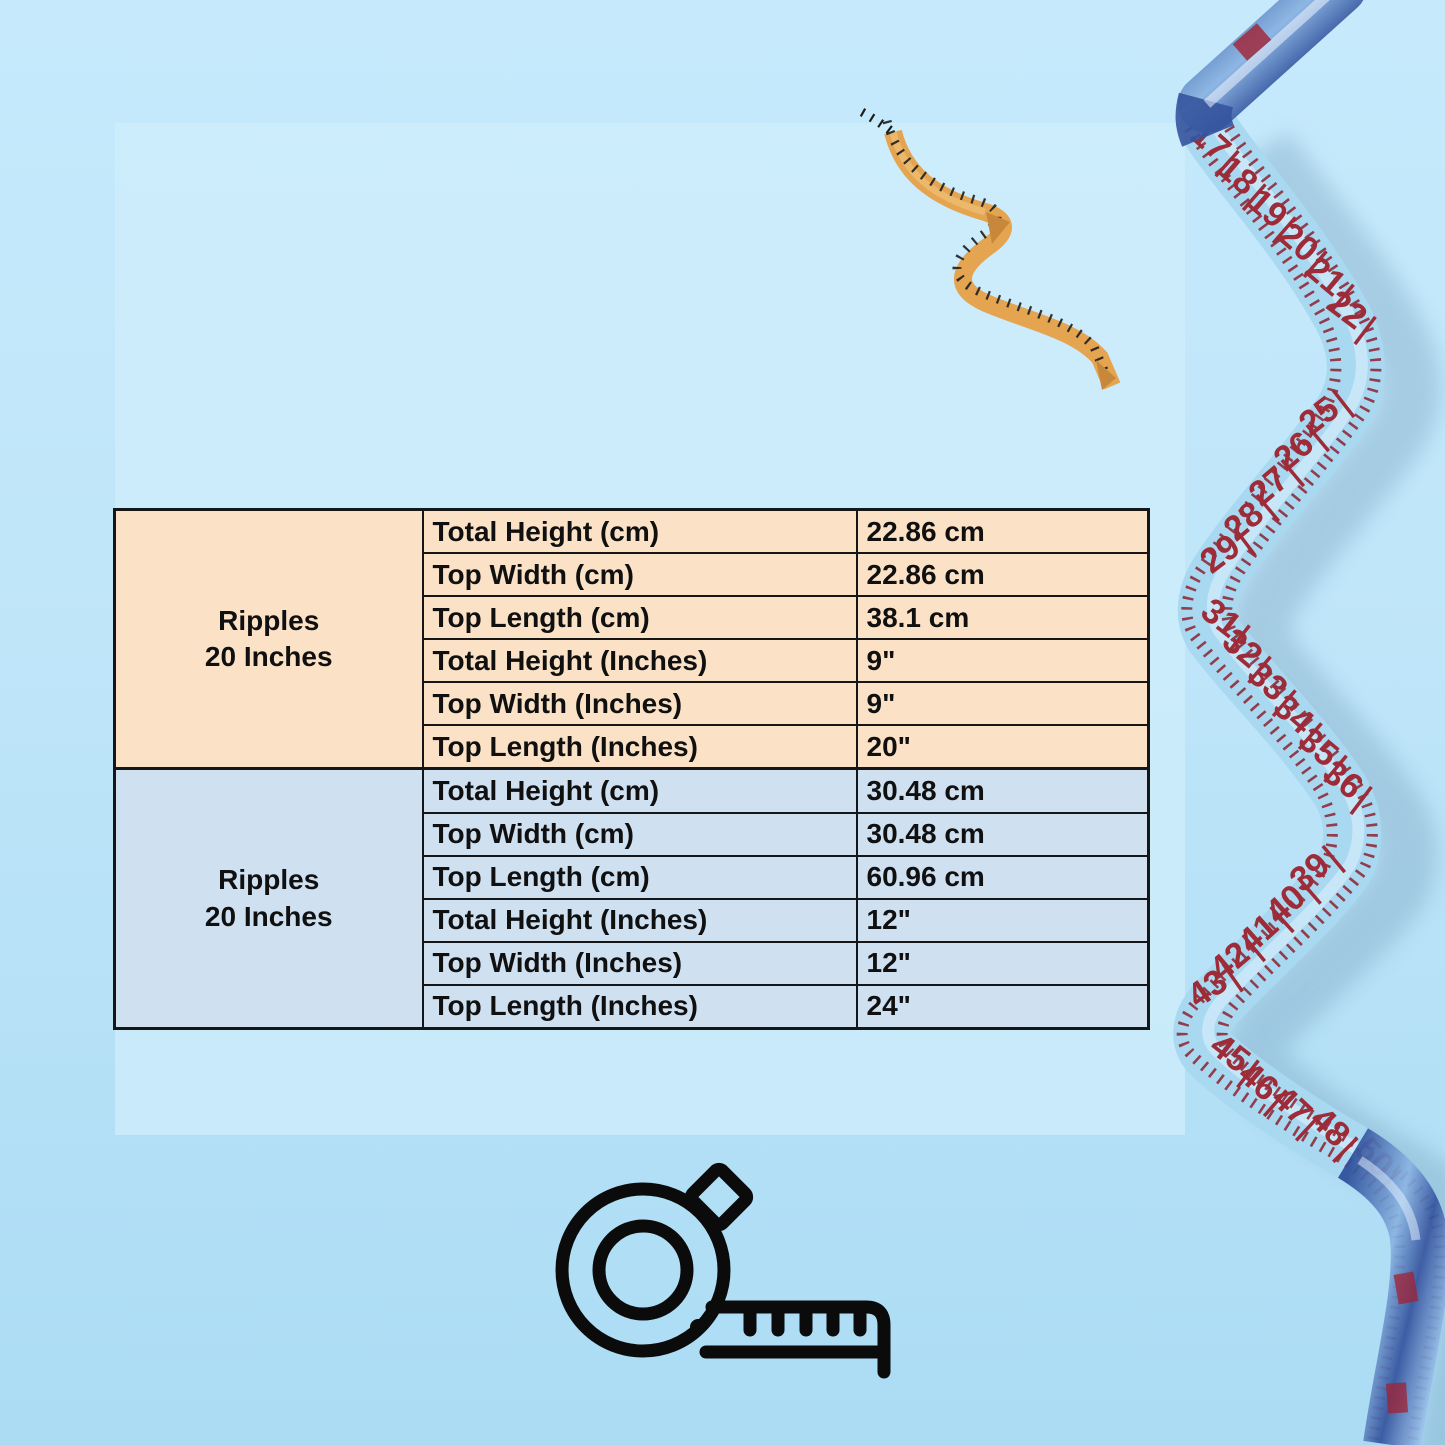 Image resolution: width=1445 pixels, height=1445 pixels. I want to click on table-row: Top Width (cm) 22.86 cm, so click(632, 575).